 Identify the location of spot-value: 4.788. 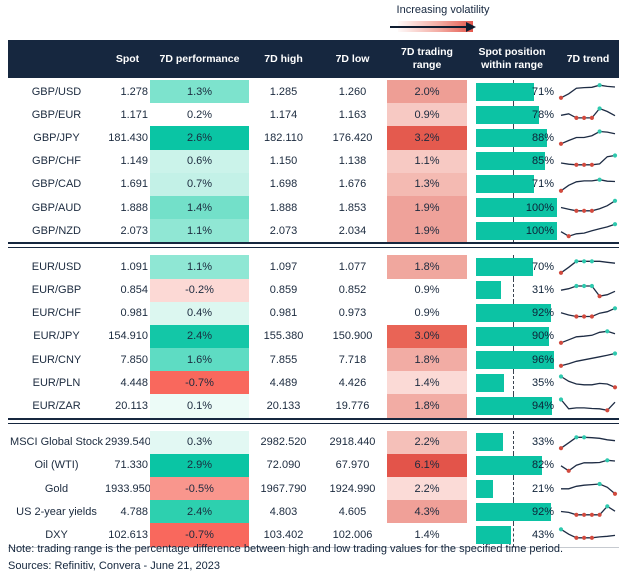
(134, 511).